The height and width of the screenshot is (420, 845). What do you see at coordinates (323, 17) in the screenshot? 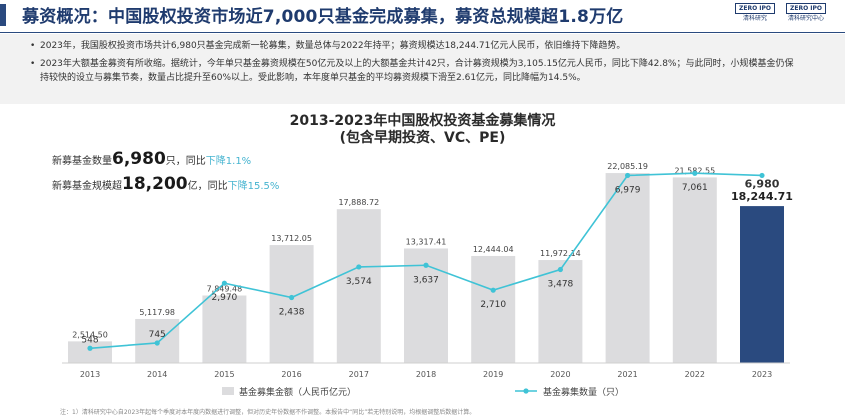
I see `page-title: 募资概况：中国股权投资市场近7,000只基金完成募集，募资总规模超1.8万亿` at bounding box center [323, 17].